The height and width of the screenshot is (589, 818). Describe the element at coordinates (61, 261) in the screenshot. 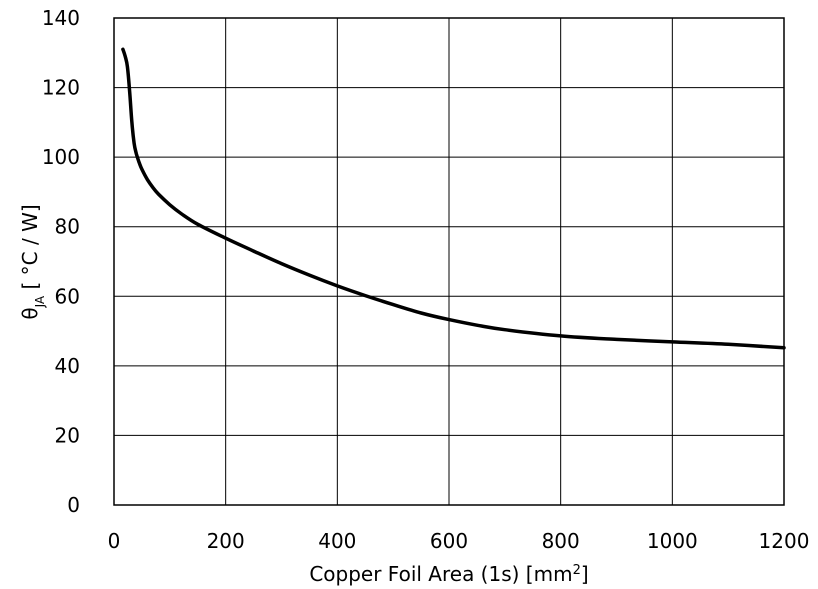

I see `y-tick-labels: 0 20 40 60 80 100 120 140` at that location.